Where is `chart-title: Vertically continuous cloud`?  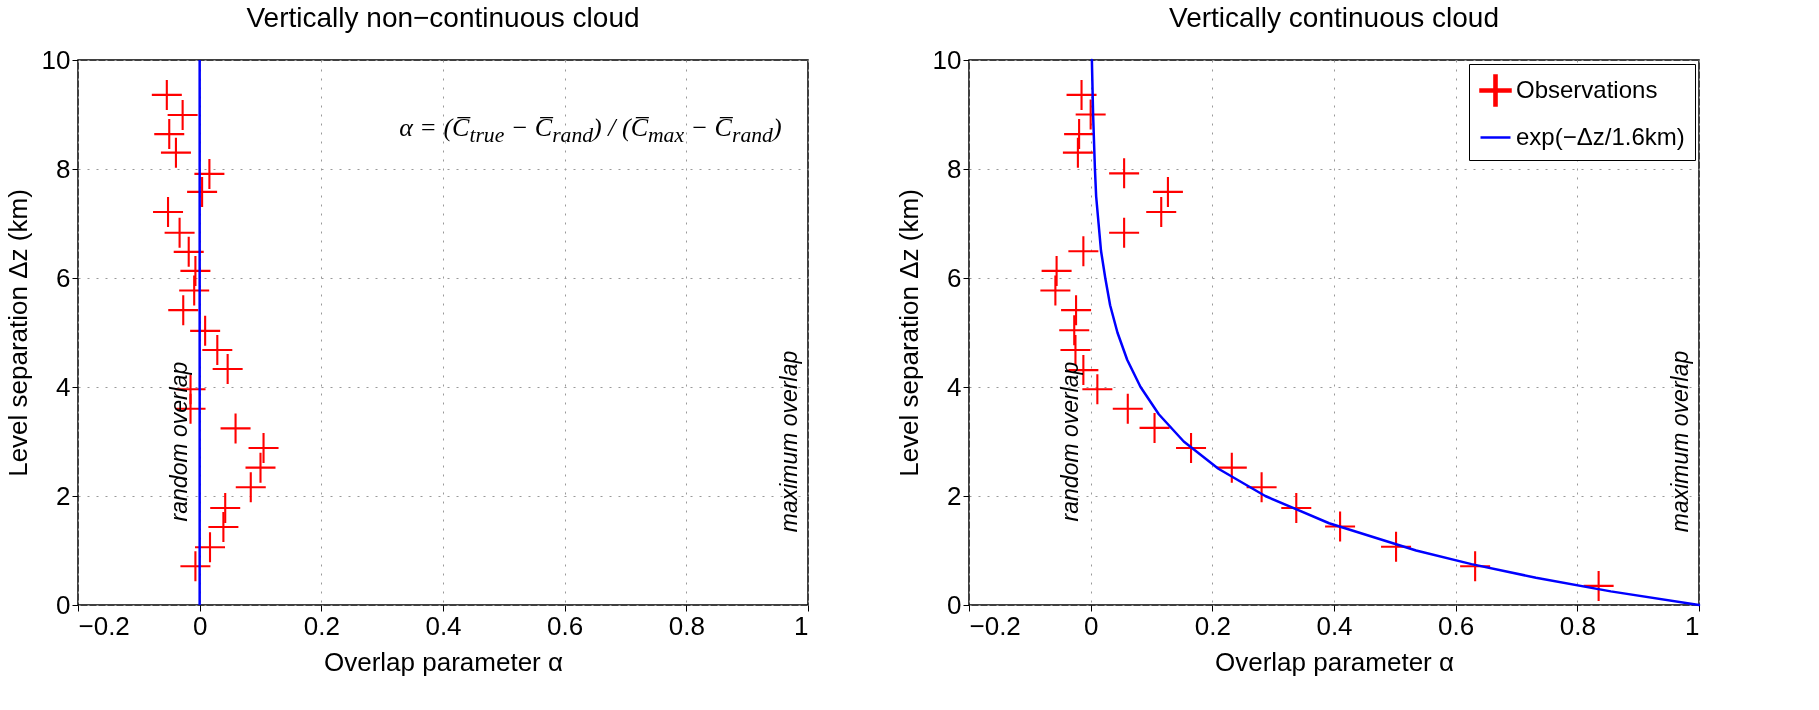
chart-title: Vertically continuous cloud is located at coordinates (1334, 17).